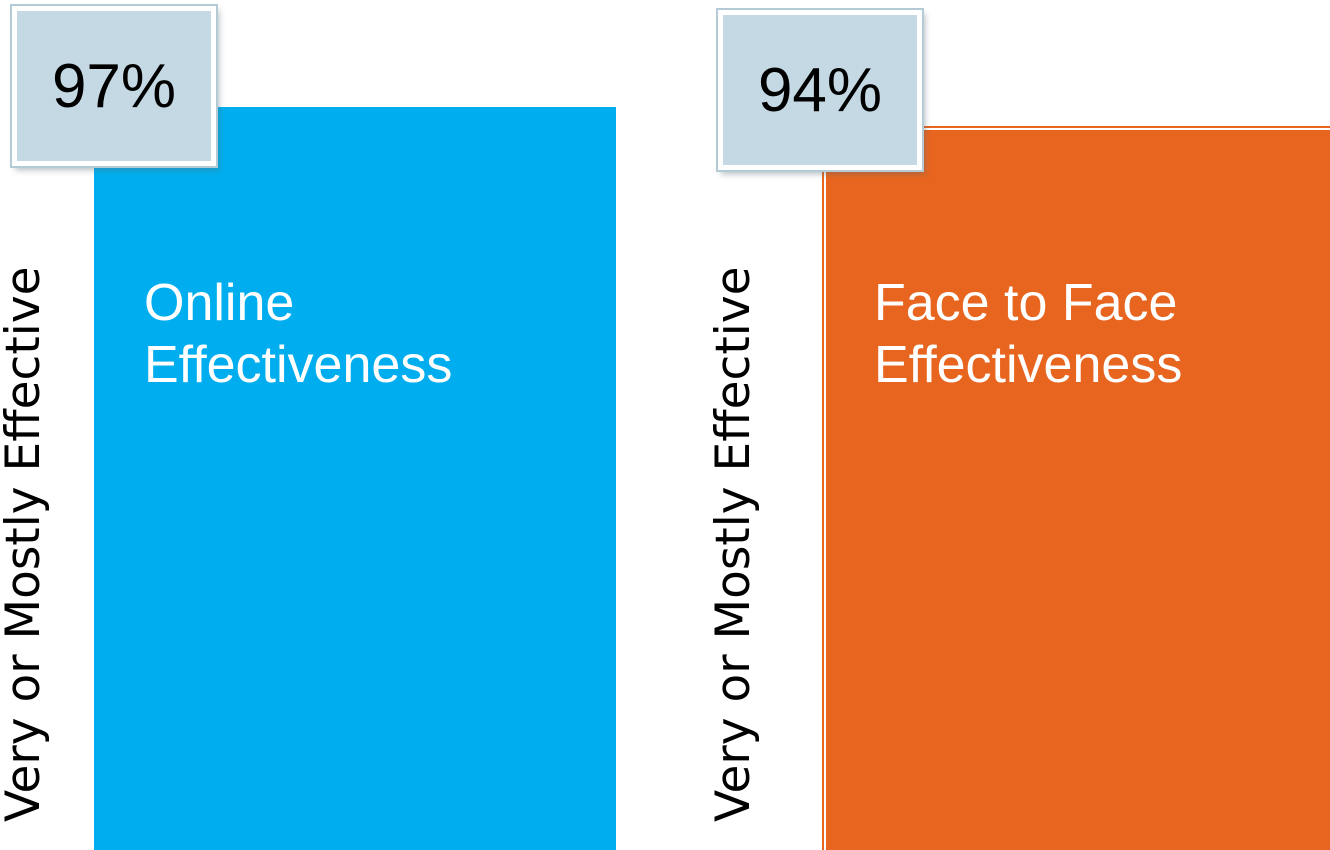 This screenshot has width=1330, height=850. I want to click on bar-title: Online Effectiveness, so click(298, 334).